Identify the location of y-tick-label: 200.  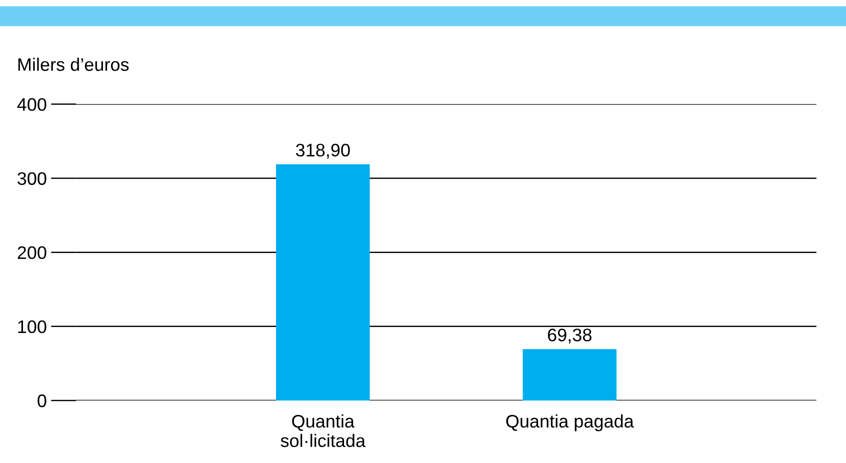
(32, 253).